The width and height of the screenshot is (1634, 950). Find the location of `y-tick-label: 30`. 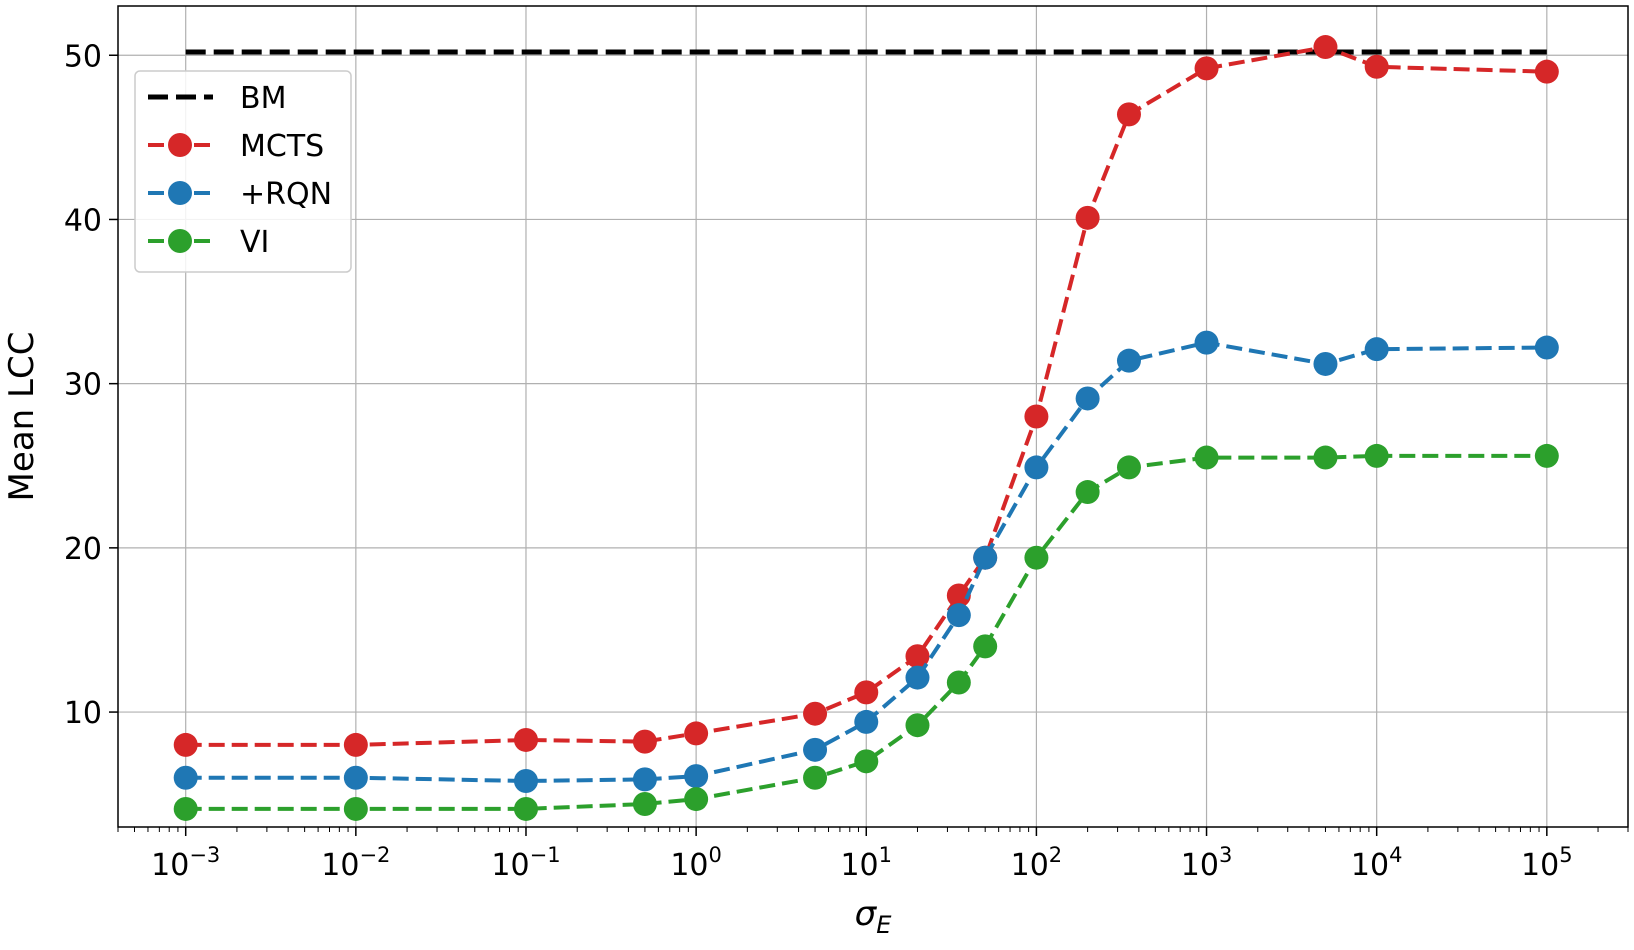

y-tick-label: 30 is located at coordinates (83, 385).